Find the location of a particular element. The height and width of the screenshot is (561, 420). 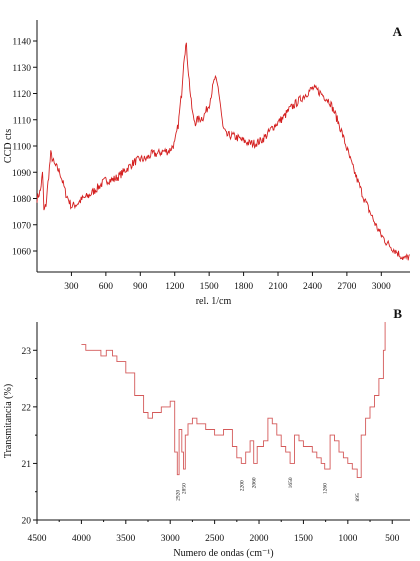

y-tick-label: 1140 is located at coordinates (21, 43).